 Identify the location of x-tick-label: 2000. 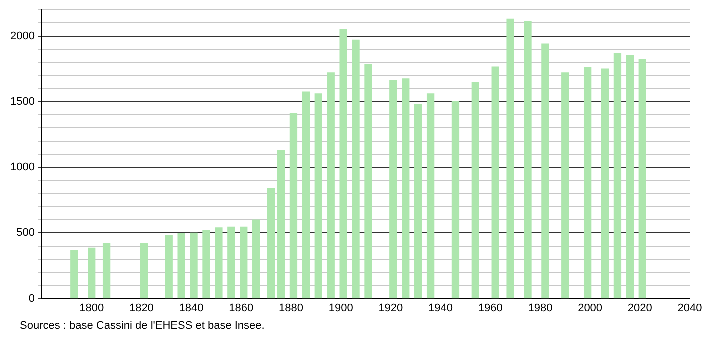
(590, 308).